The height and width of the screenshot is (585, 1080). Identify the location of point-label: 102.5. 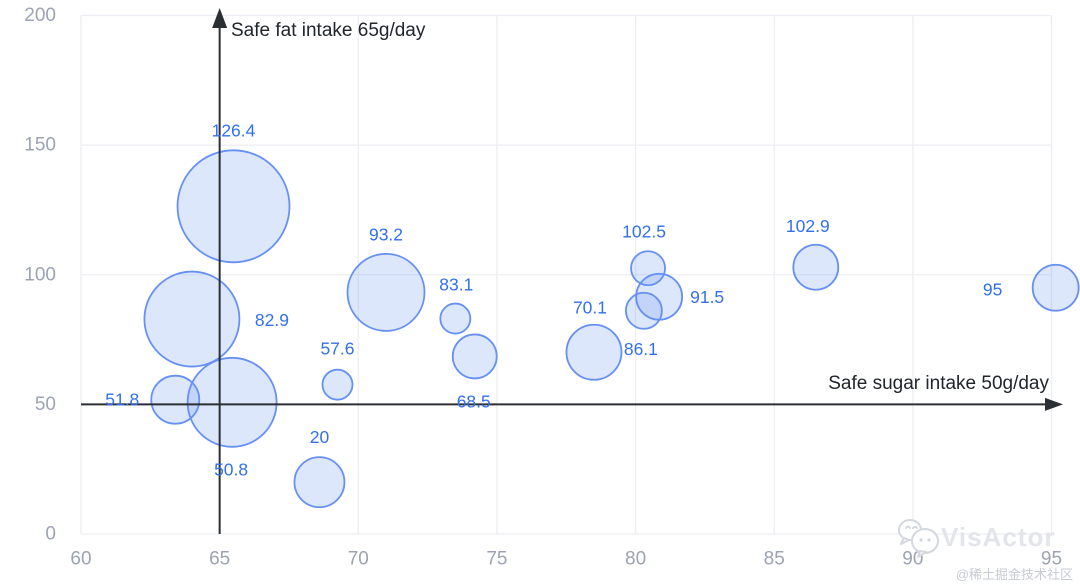
(644, 231).